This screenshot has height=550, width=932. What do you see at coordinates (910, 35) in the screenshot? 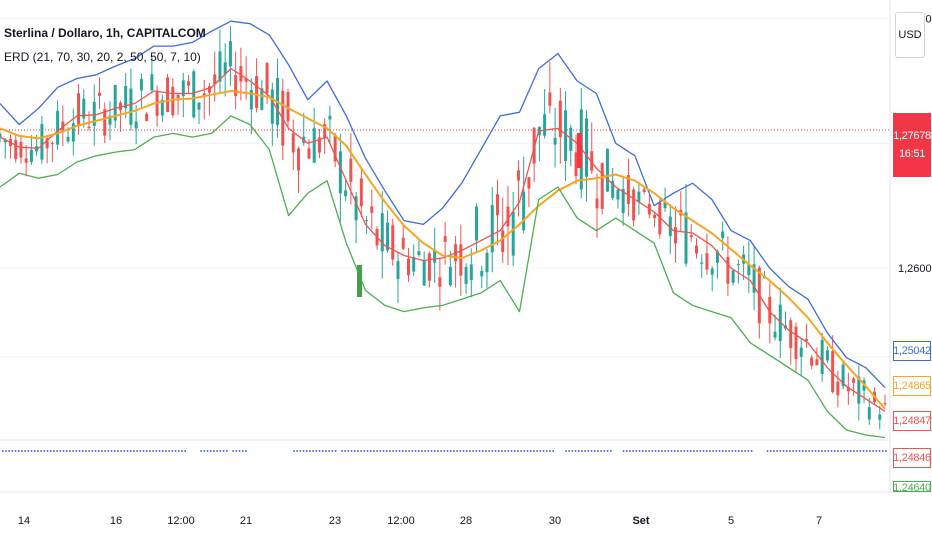
I see `currency-button: USD` at bounding box center [910, 35].